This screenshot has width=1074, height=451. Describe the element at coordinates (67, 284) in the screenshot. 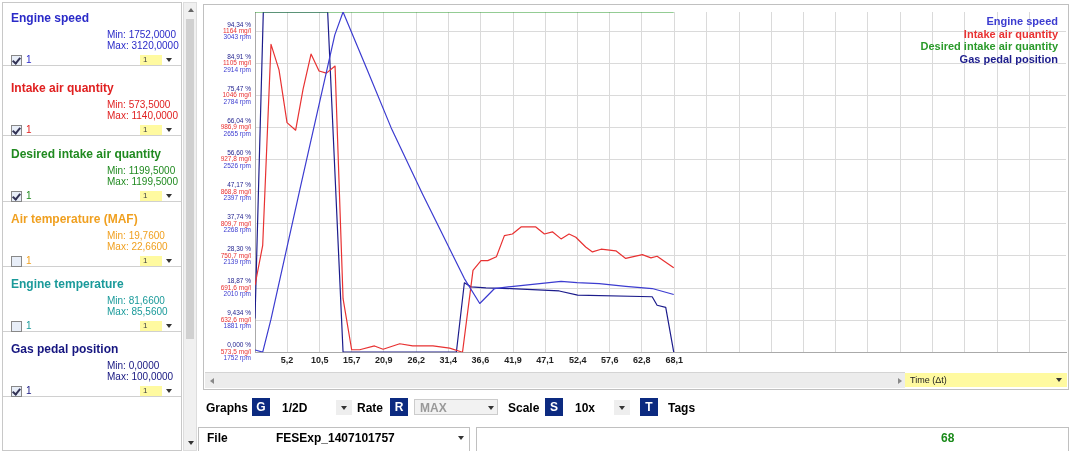

I see `text: Engine temperature` at that location.